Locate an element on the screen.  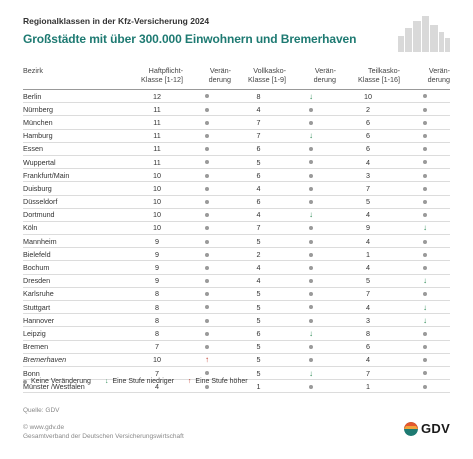
teilkasko-class: 8 is located at coordinates (368, 333).